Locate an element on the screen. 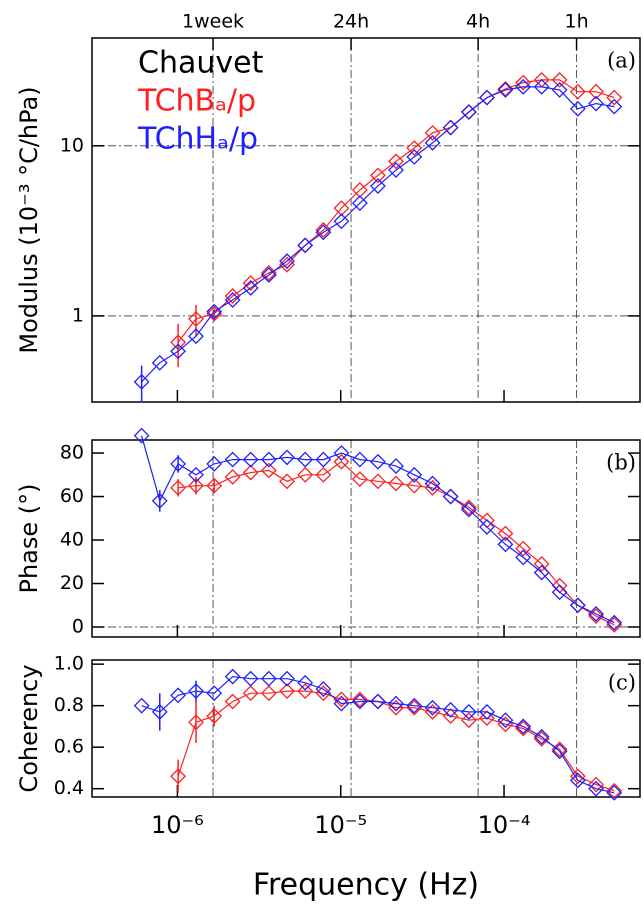 This screenshot has width=644, height=918. panel-label: (a) is located at coordinates (621, 61).